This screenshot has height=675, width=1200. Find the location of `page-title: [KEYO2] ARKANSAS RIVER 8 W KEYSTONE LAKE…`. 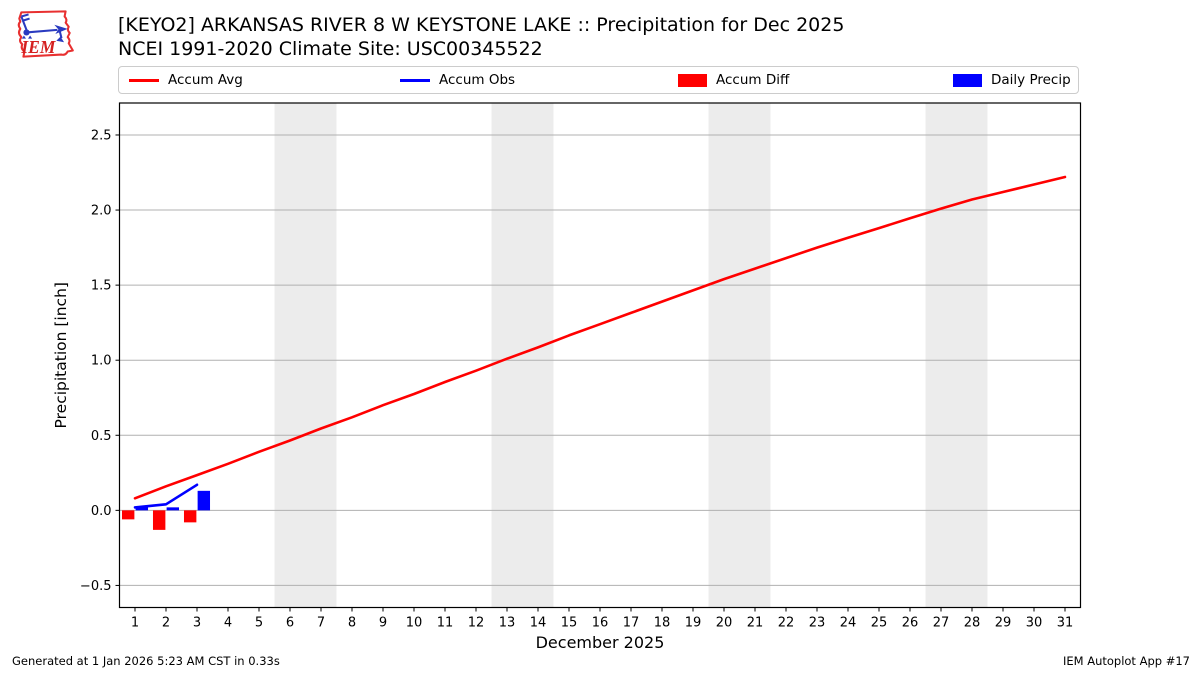

page-title: [KEYO2] ARKANSAS RIVER 8 W KEYSTONE LAKE… is located at coordinates (481, 25).